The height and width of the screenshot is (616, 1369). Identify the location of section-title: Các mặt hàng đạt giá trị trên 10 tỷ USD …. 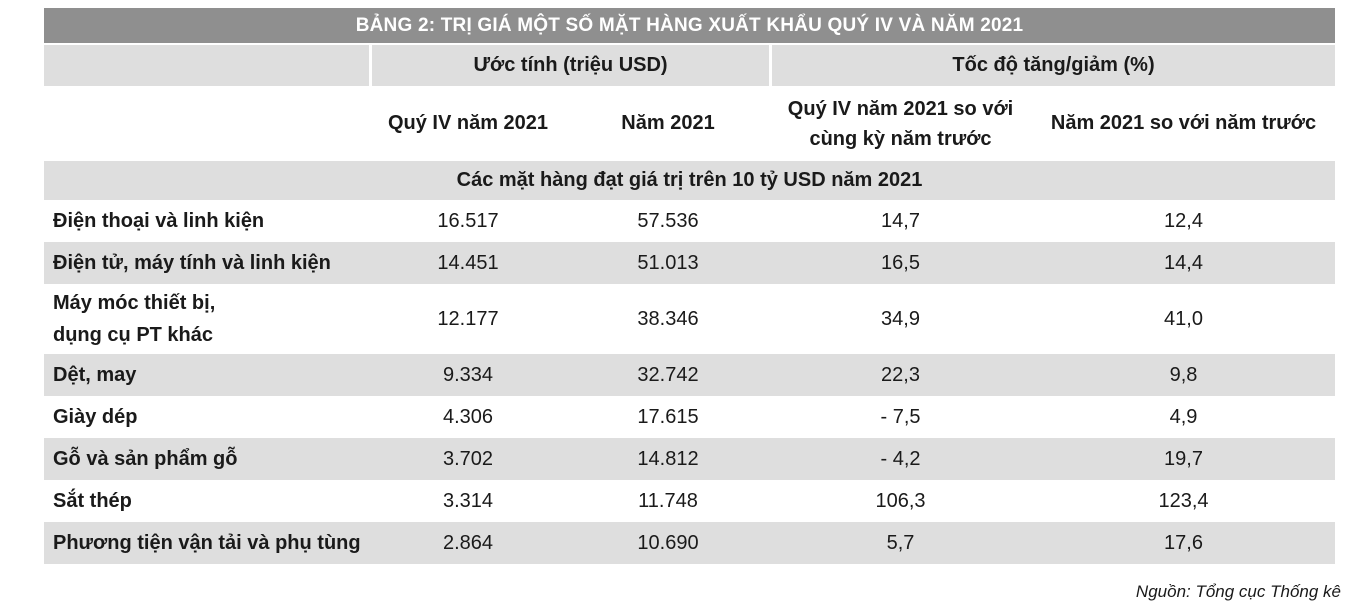
(690, 180).